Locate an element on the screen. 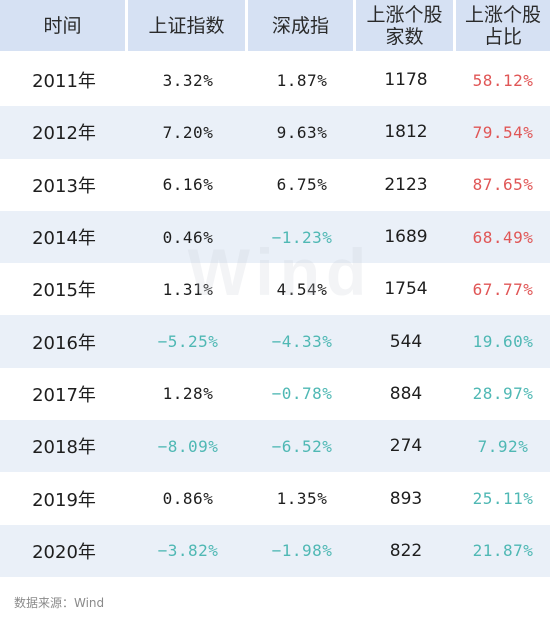 The image size is (550, 626). table-row: 2020年 −3.82% −1.98% 822 21.87% is located at coordinates (275, 550).